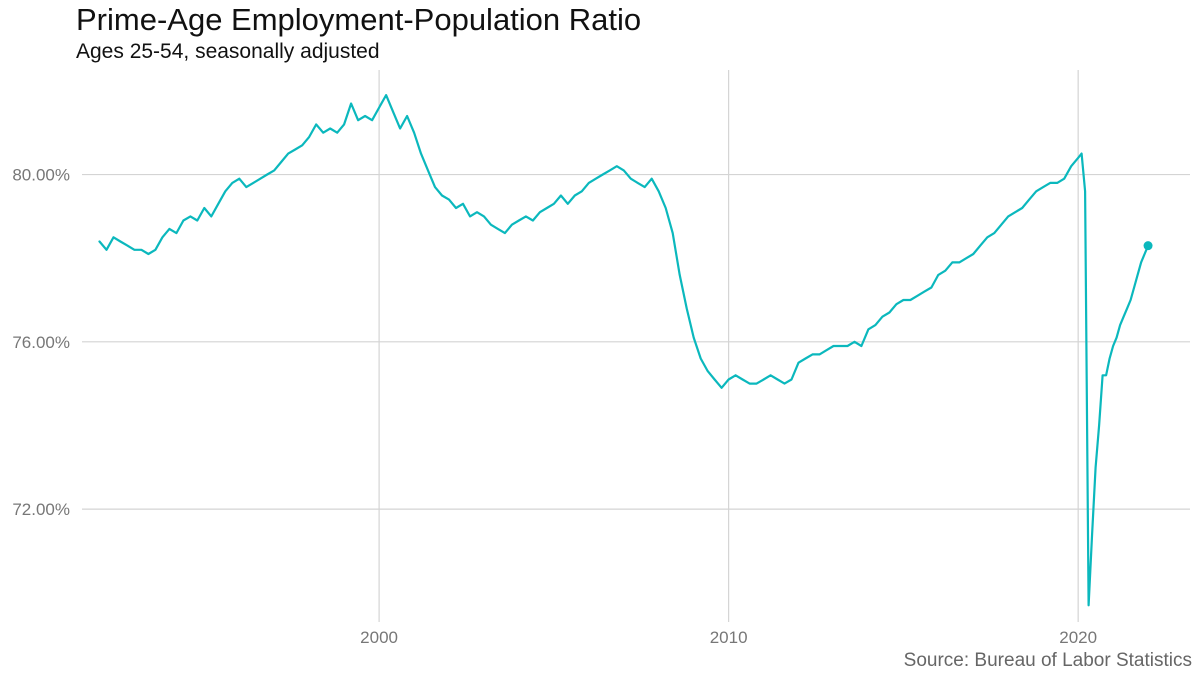  What do you see at coordinates (1047, 660) in the screenshot?
I see `source-caption: Source: Bureau of Labor Statistics` at bounding box center [1047, 660].